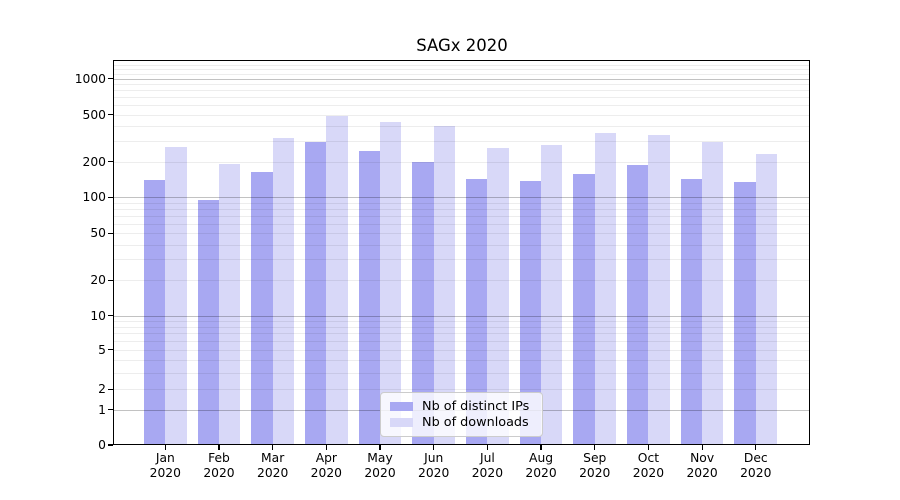 This screenshot has width=900, height=500. I want to click on bar-distinct-ips-mar, so click(262, 308).